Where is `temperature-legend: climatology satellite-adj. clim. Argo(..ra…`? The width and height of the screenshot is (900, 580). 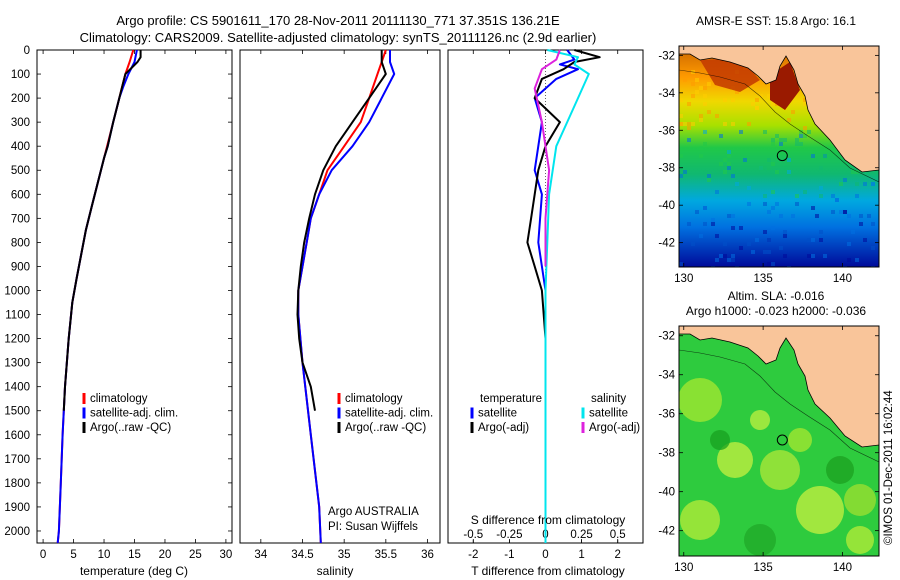 temperature-legend: climatology satellite-adj. clim. Argo(..ra… is located at coordinates (130, 413).